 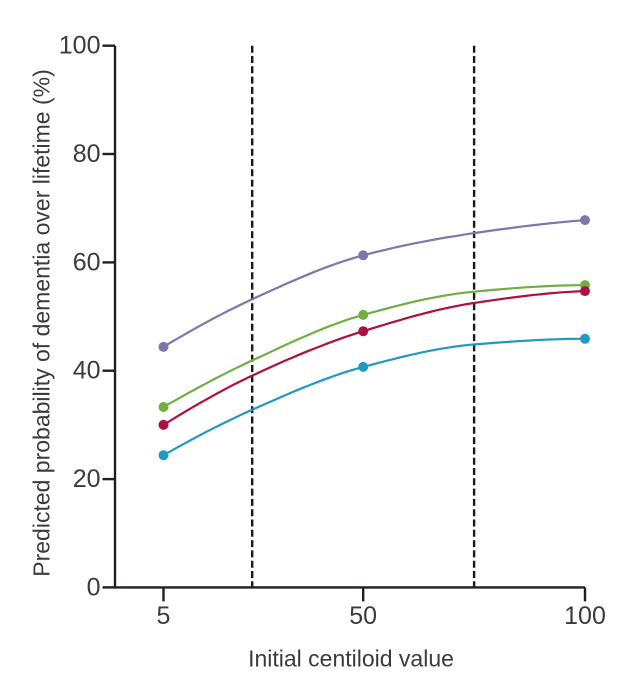 What do you see at coordinates (351, 659) in the screenshot?
I see `svg-text: Initial centiloid value` at bounding box center [351, 659].